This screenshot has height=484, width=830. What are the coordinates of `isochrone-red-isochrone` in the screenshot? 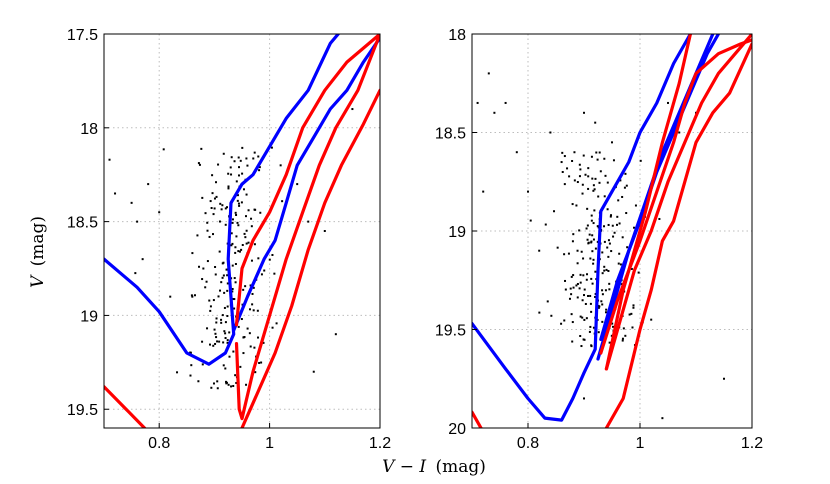 It's located at (678, 202).